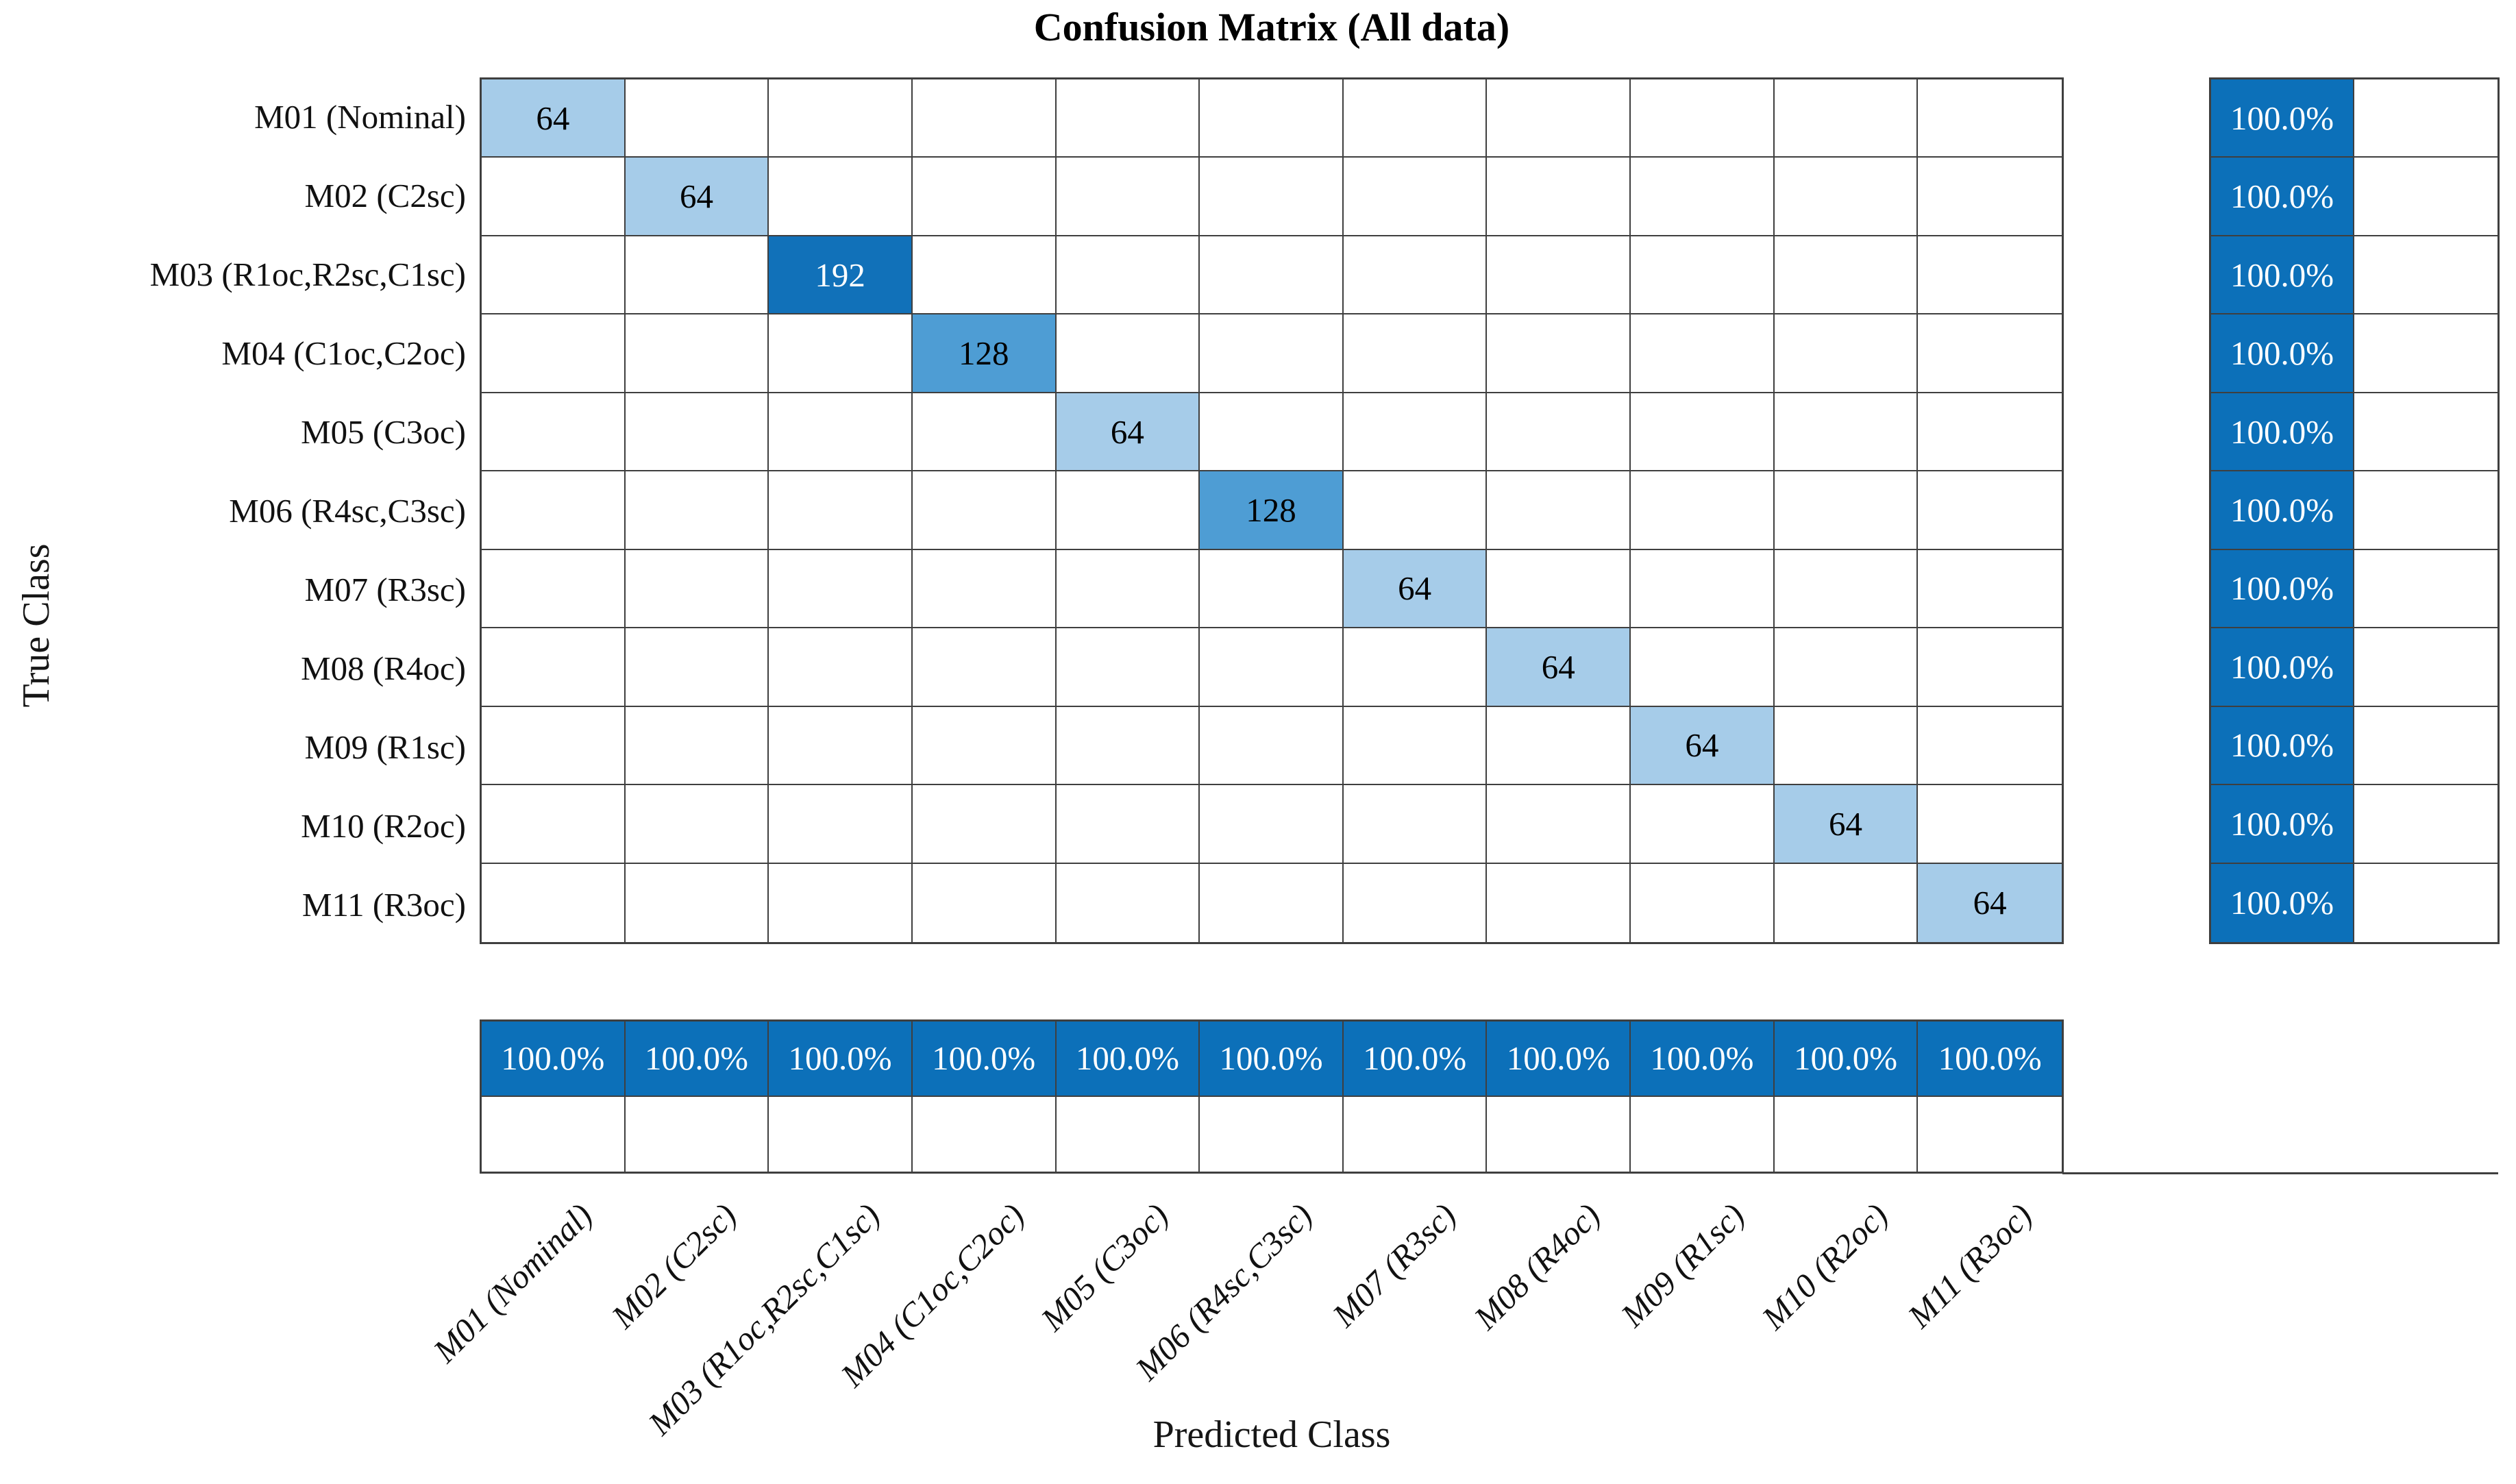 The height and width of the screenshot is (1484, 2516). What do you see at coordinates (384, 668) in the screenshot?
I see `y-tick-label: M08 (R4oc)` at bounding box center [384, 668].